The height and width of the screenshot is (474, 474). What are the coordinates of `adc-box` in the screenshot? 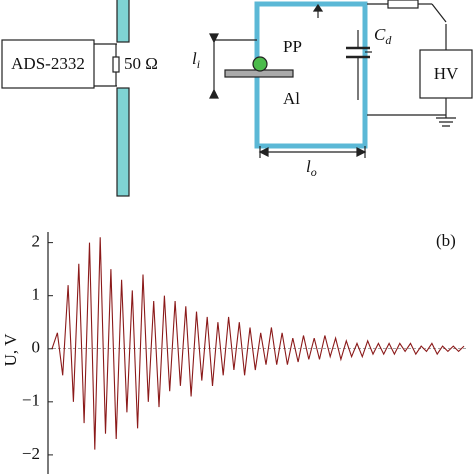 It's located at (48, 64).